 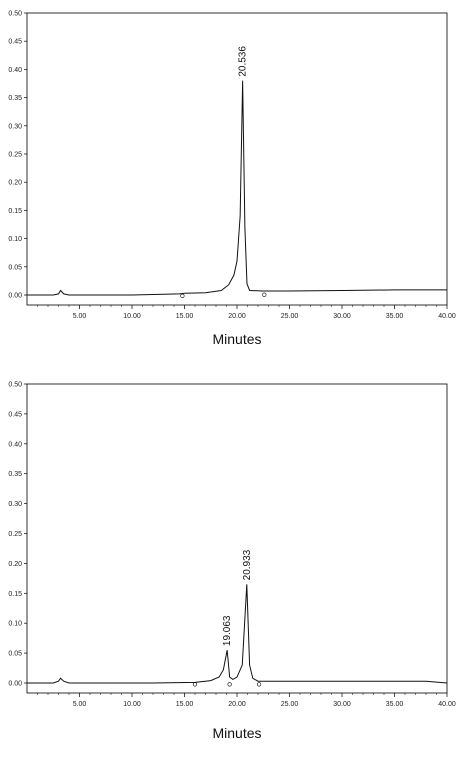 I want to click on peak-label: 20.536, so click(x=243, y=61).